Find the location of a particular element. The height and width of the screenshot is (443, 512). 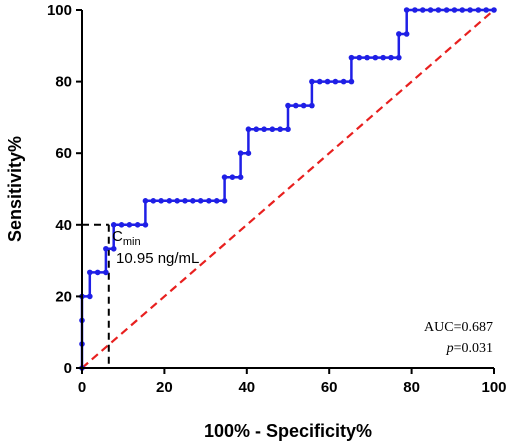

y-tick-label: 40 is located at coordinates (63, 225).